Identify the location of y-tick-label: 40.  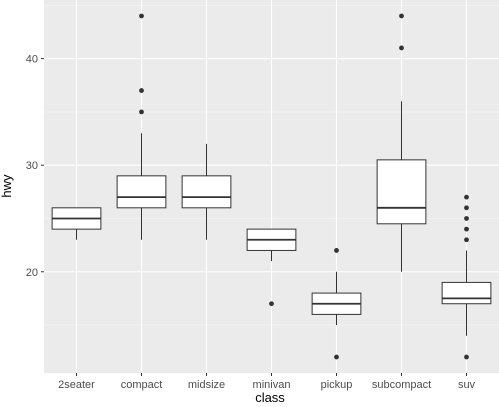
(32, 60).